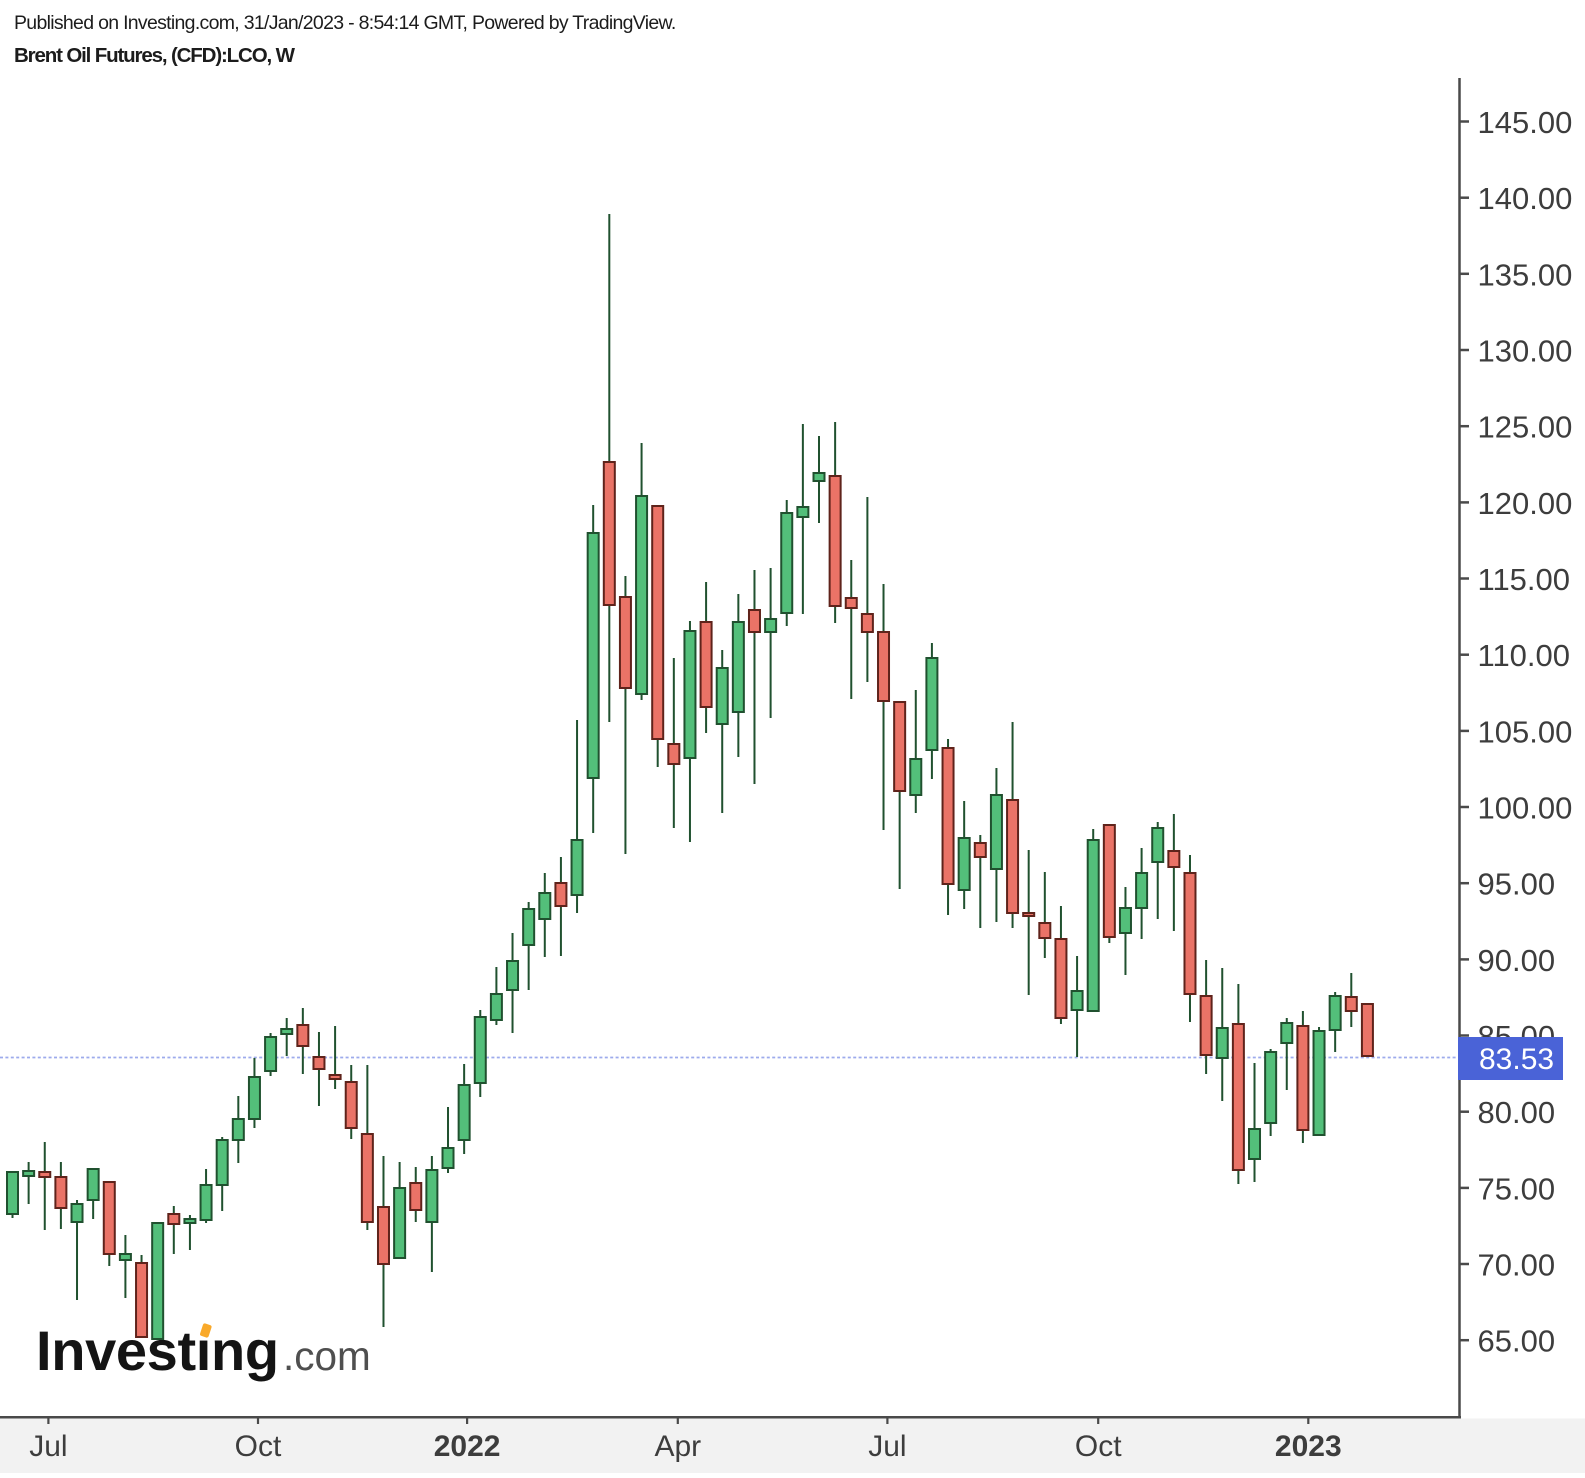 The width and height of the screenshot is (1585, 1478). Describe the element at coordinates (1525, 274) in the screenshot. I see `svg-text: 135.00` at that location.